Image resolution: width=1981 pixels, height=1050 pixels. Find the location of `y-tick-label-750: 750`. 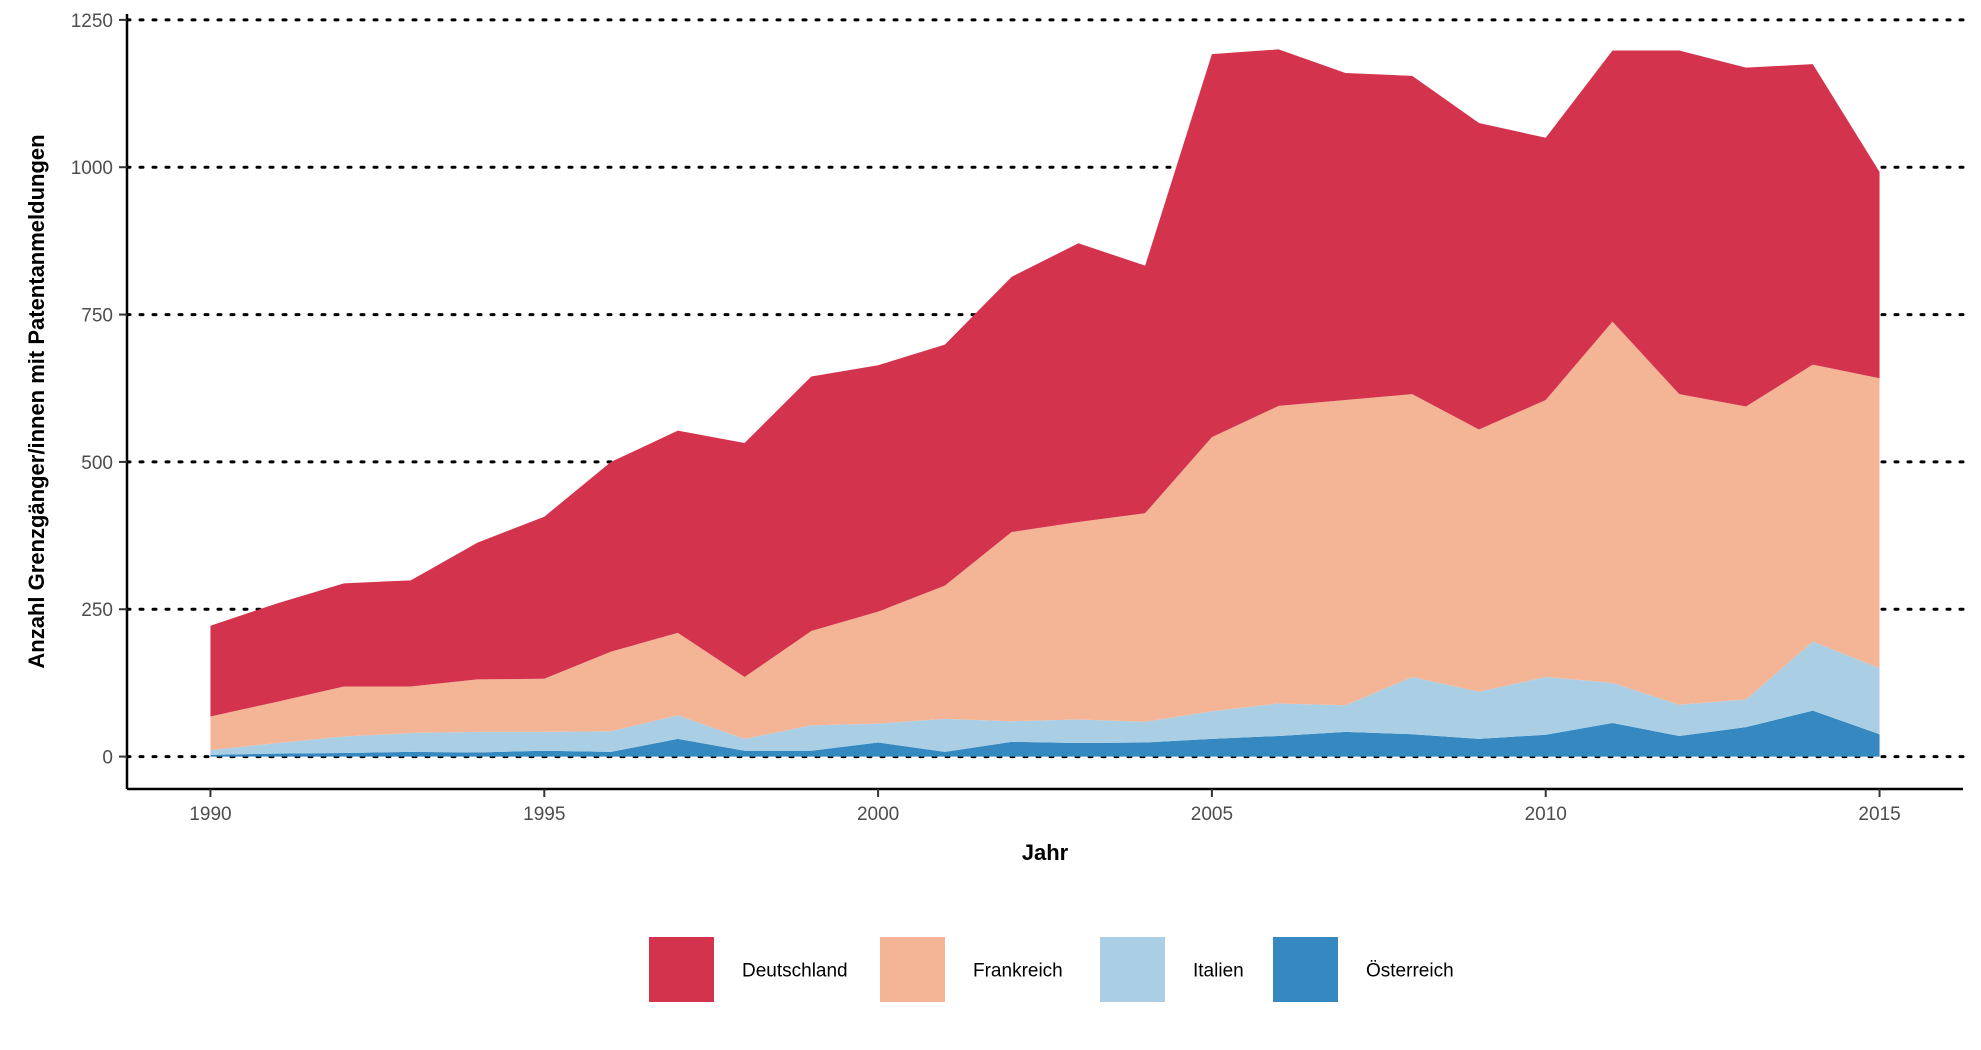

y-tick-label-750: 750 is located at coordinates (97, 316).